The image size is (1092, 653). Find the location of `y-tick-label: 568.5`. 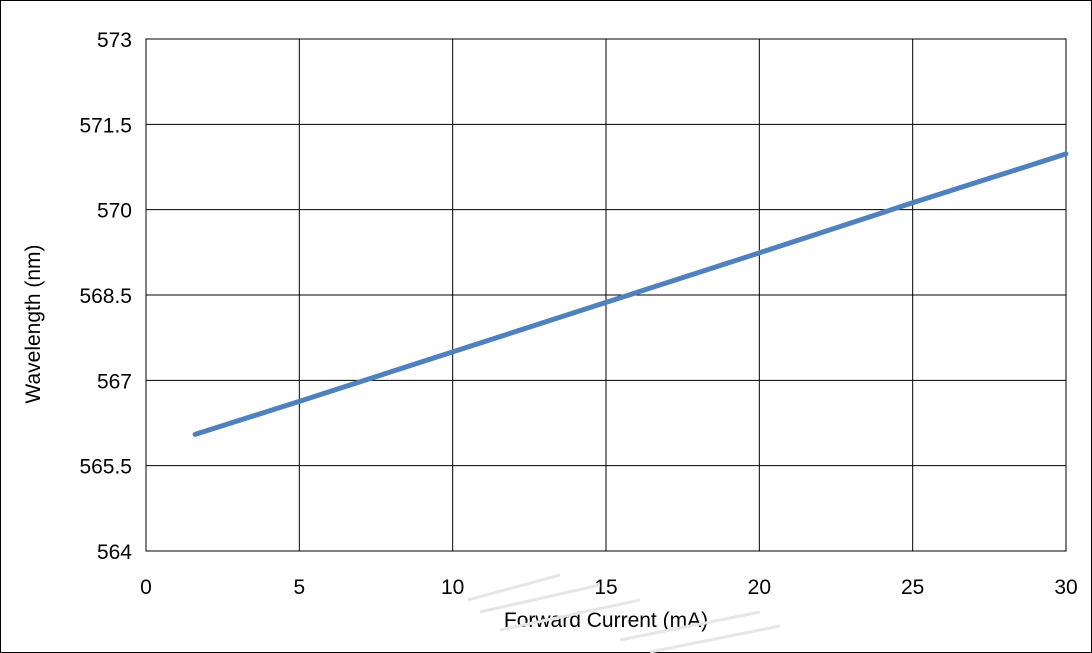

y-tick-label: 568.5 is located at coordinates (105, 296).